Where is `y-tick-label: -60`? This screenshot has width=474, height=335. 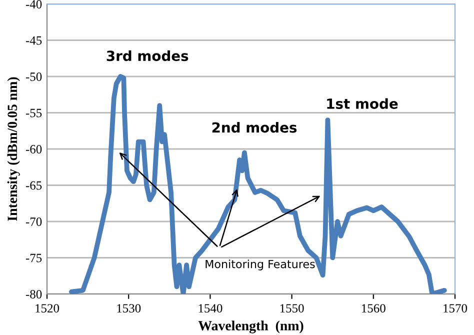 y-tick-label: -60 is located at coordinates (34, 149).